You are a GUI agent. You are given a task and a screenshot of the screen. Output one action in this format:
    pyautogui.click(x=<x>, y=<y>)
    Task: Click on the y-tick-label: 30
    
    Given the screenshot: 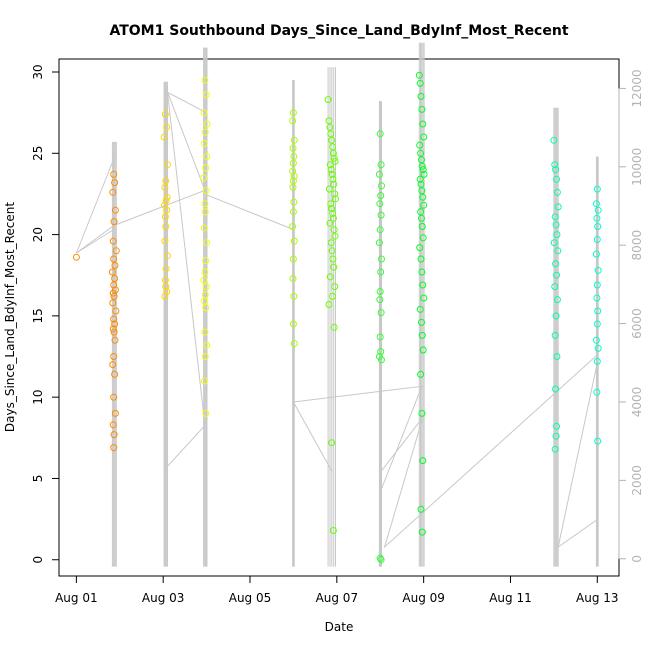 What is the action you would take?
    pyautogui.click(x=38, y=71)
    